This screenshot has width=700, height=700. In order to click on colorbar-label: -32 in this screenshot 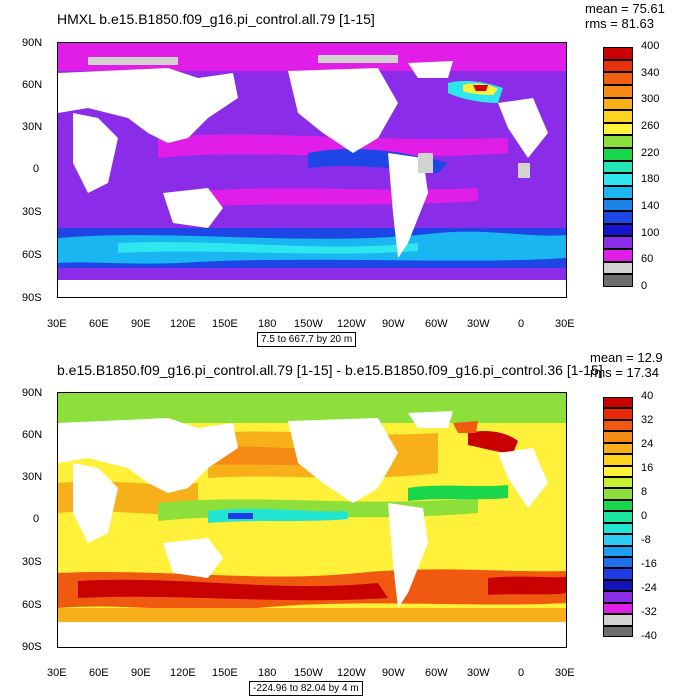, I will do `click(649, 612)`.